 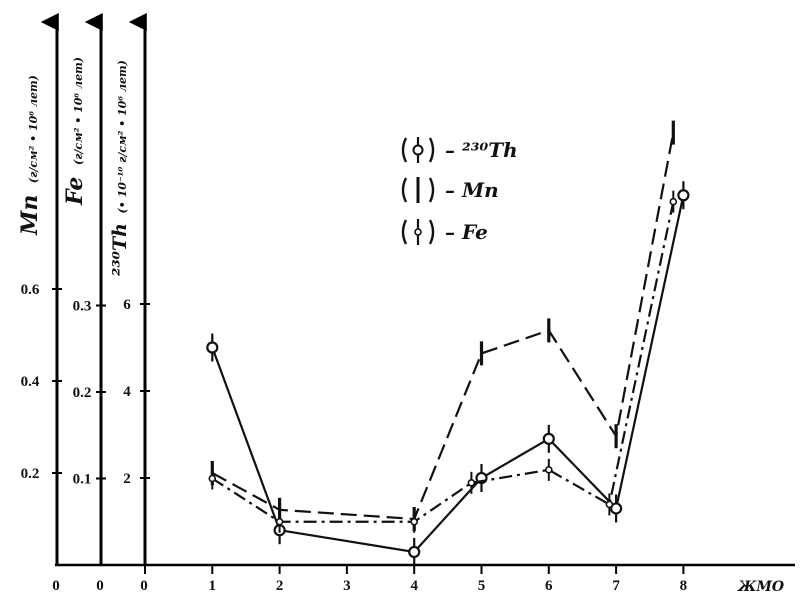 I want to click on y-axis-mn-ticks: 0.2 0.4 0.6, so click(x=41, y=382).